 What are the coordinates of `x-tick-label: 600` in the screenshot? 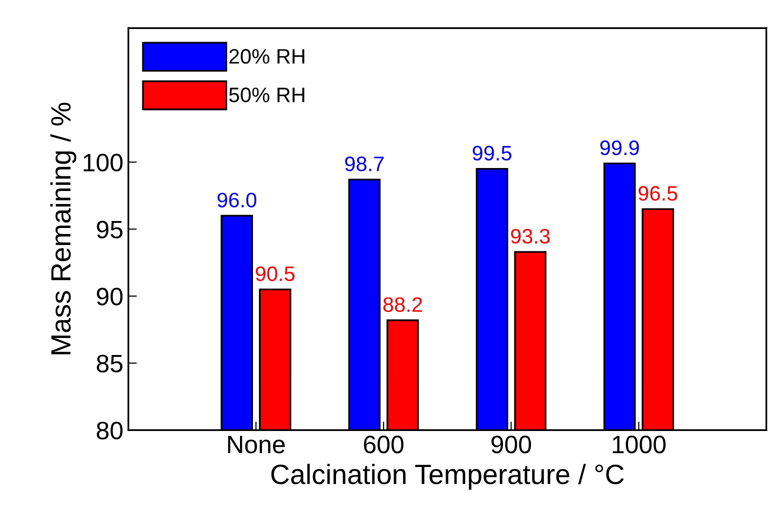 It's located at (384, 445).